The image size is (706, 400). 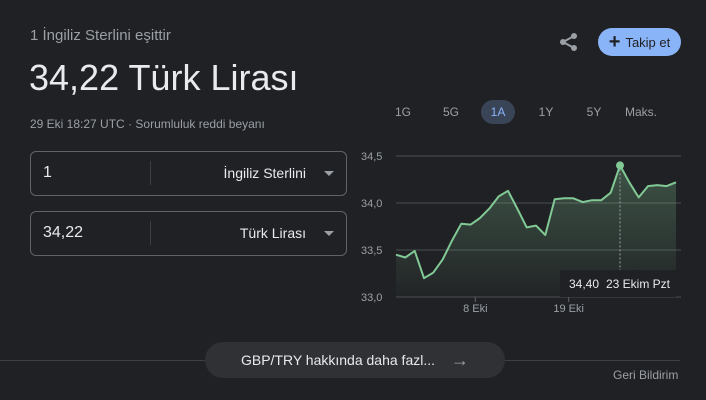 What do you see at coordinates (498, 112) in the screenshot?
I see `range-1m: 1A` at bounding box center [498, 112].